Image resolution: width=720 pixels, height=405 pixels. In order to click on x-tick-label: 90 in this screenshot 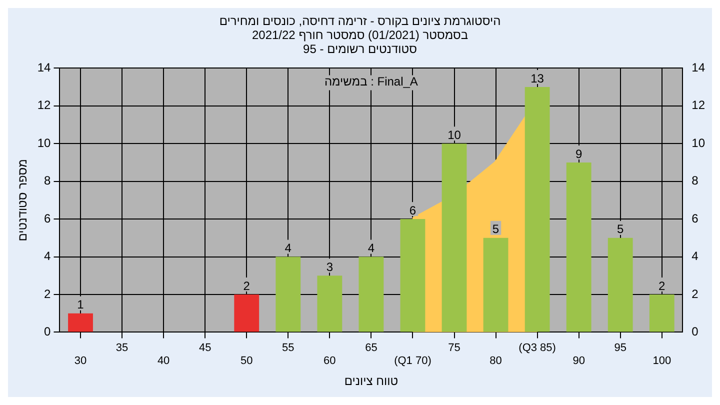, I will do `click(578, 361)`.